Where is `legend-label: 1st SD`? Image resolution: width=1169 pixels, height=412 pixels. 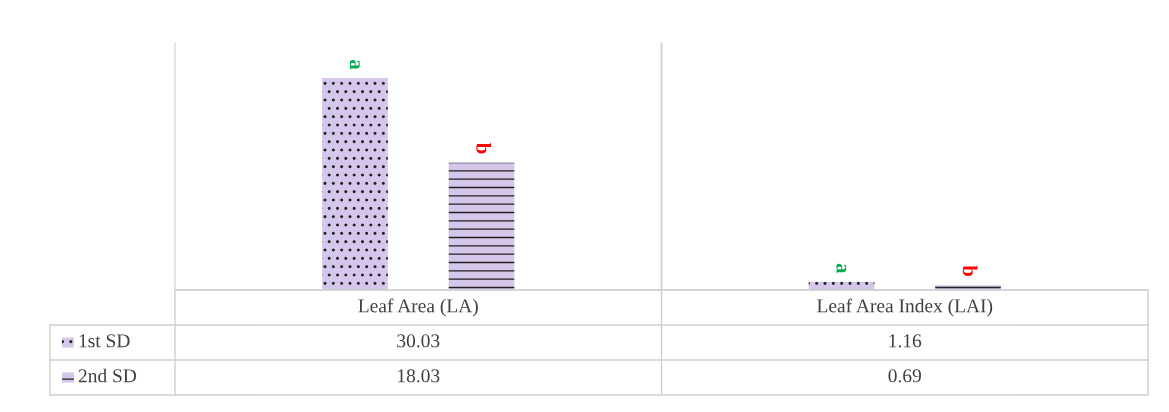
legend-label: 1st SD is located at coordinates (104, 341).